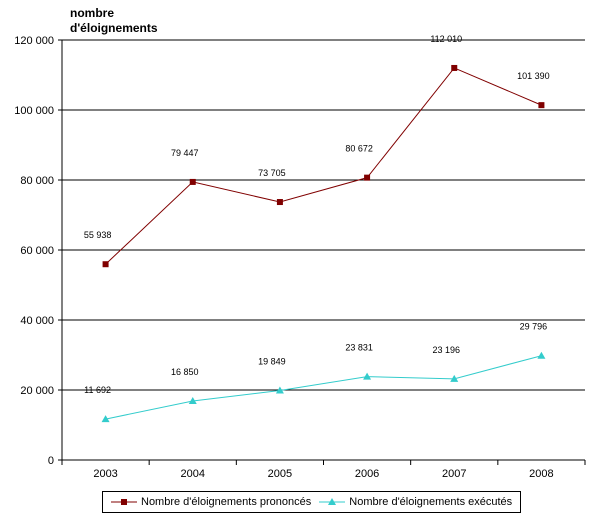  What do you see at coordinates (98, 235) in the screenshot?
I see `data-label: 55 938` at bounding box center [98, 235].